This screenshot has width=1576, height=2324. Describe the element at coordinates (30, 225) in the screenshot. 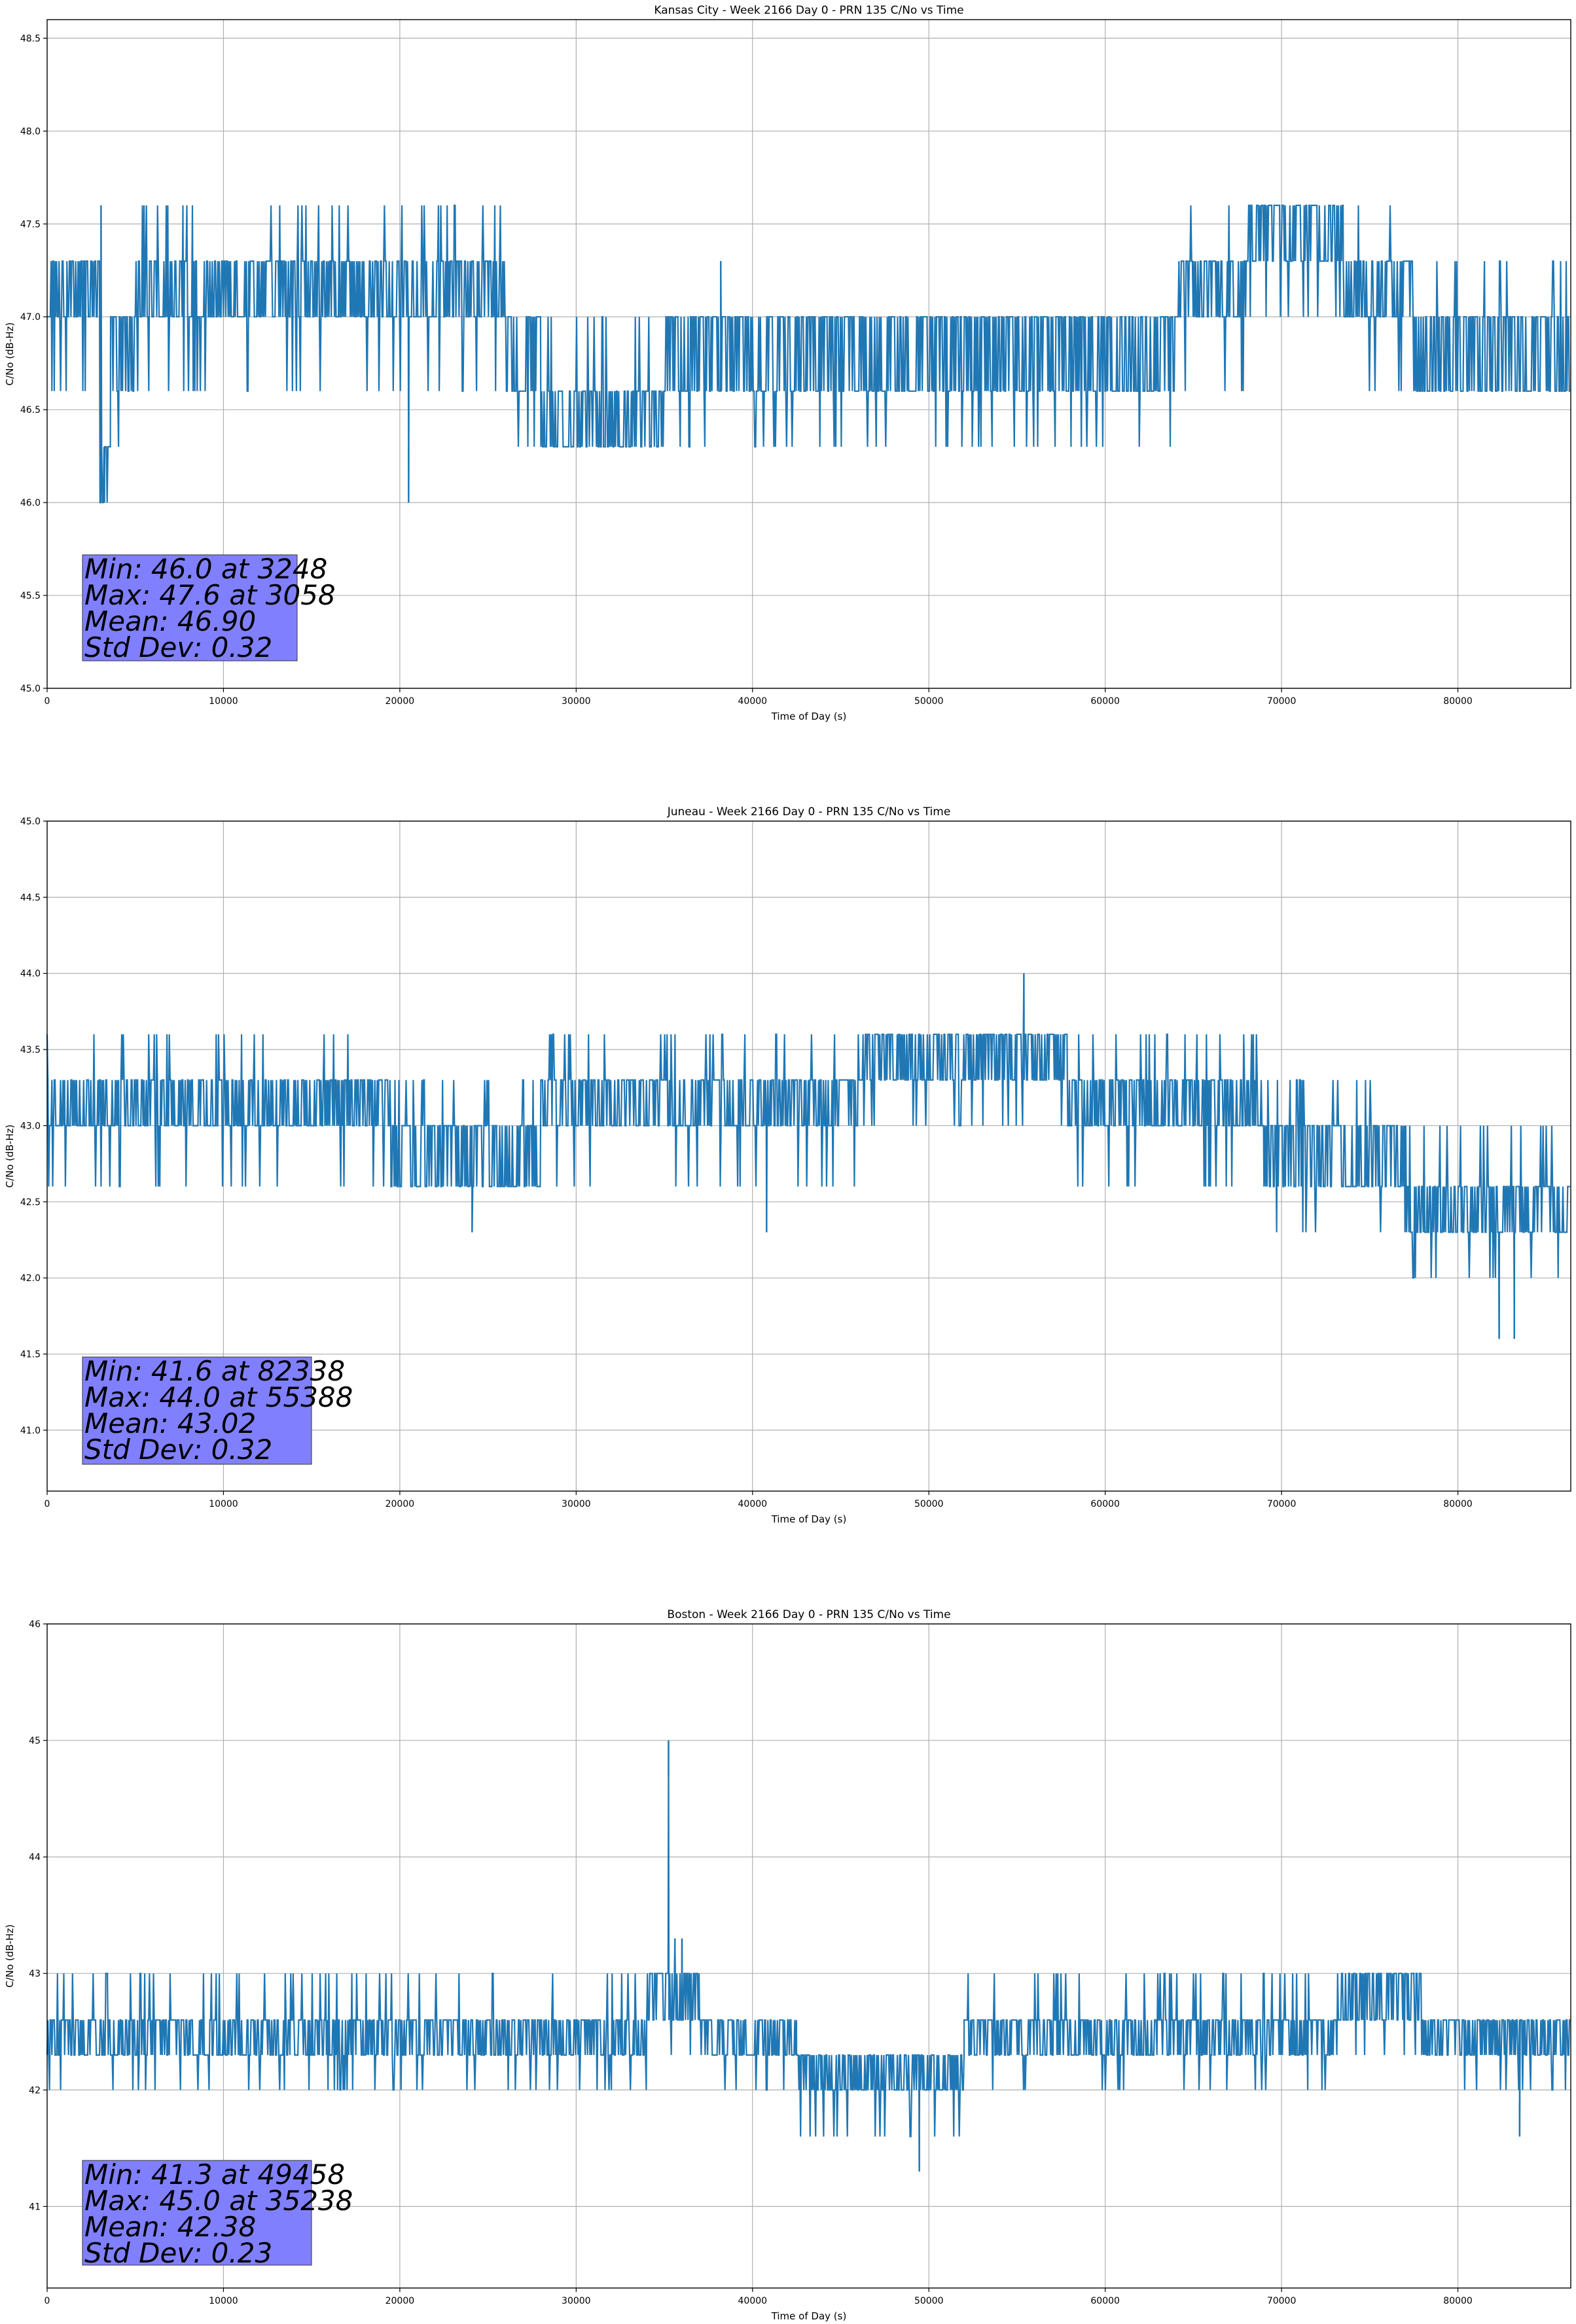

I see `y-tick-label: 47.5` at that location.